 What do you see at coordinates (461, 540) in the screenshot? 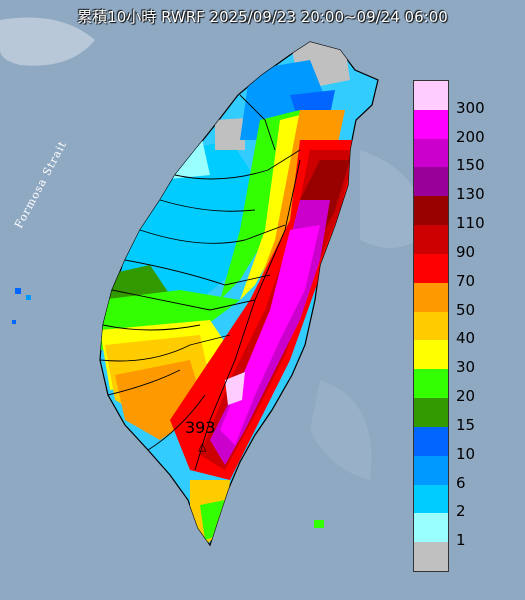
I see `legend-label: 1` at bounding box center [461, 540].